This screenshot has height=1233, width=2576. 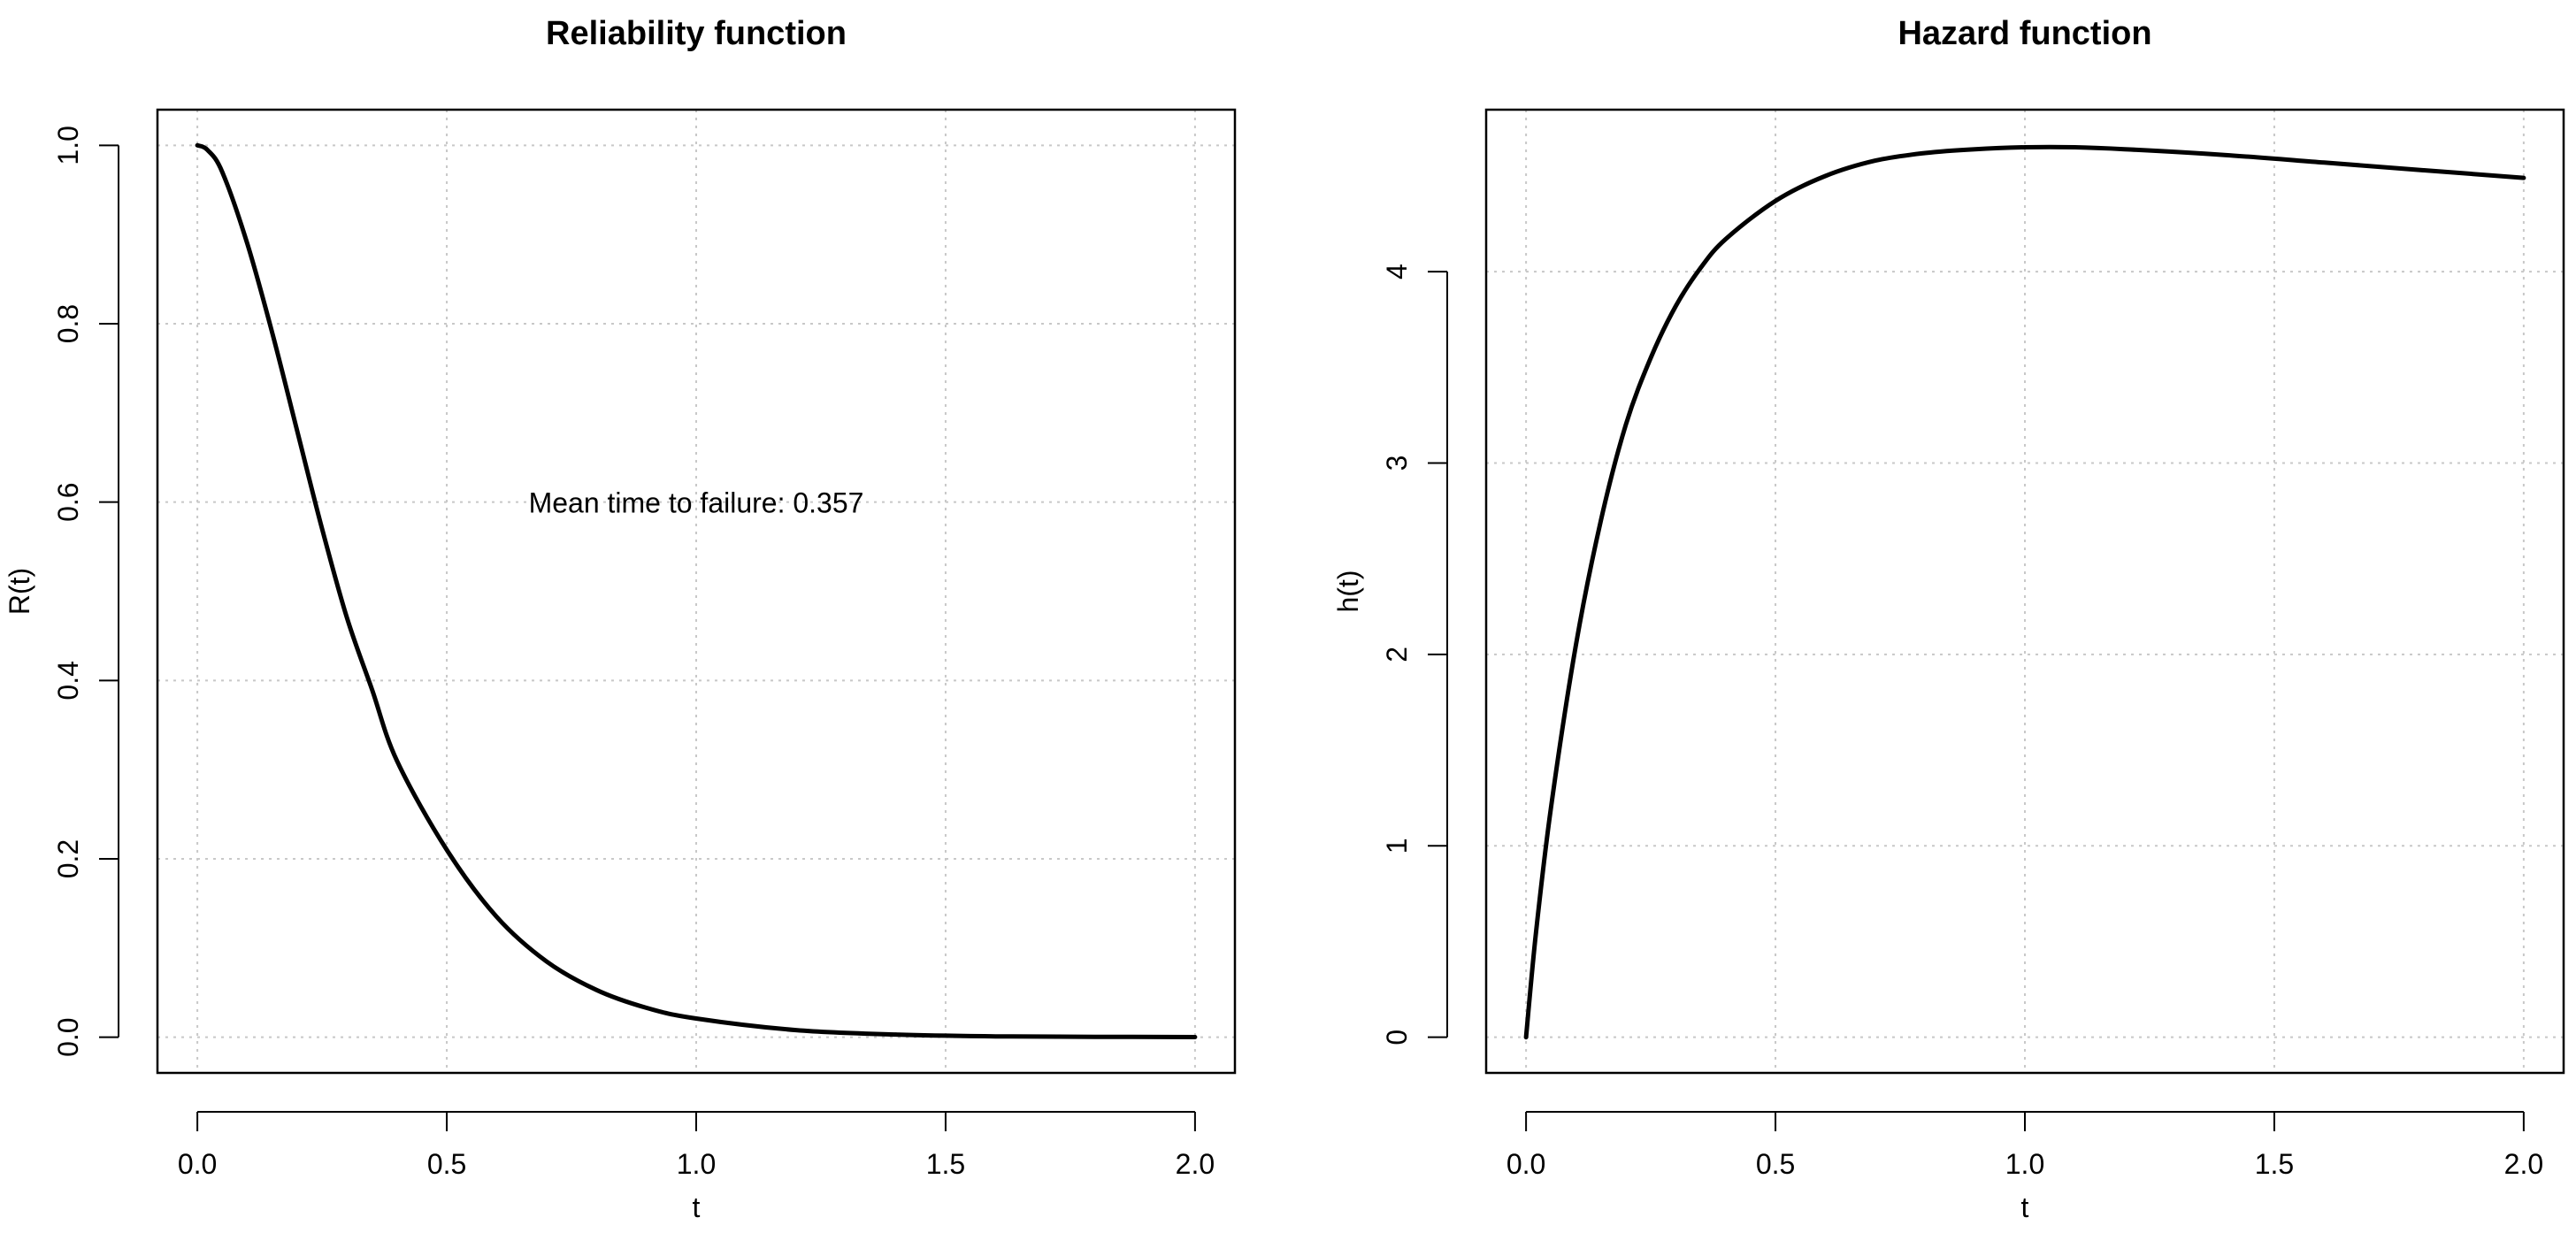 I want to click on hazard-y-tick-label-2: 2, so click(x=1397, y=655).